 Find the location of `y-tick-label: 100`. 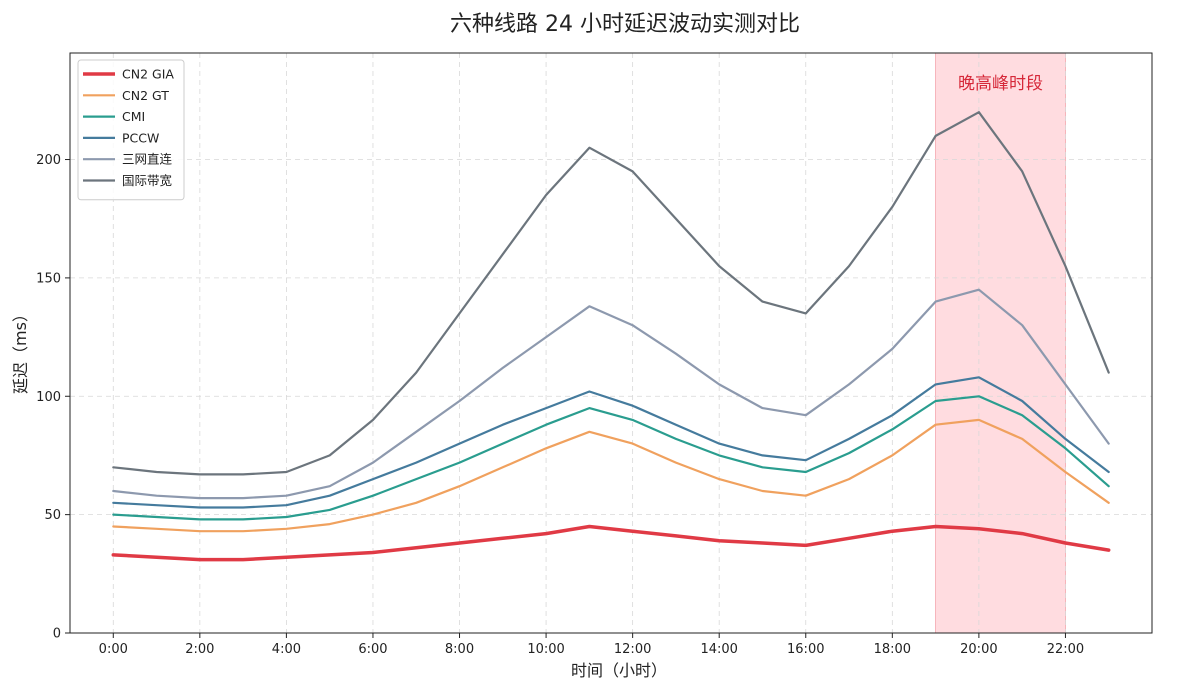

y-tick-label: 100 is located at coordinates (48, 397).